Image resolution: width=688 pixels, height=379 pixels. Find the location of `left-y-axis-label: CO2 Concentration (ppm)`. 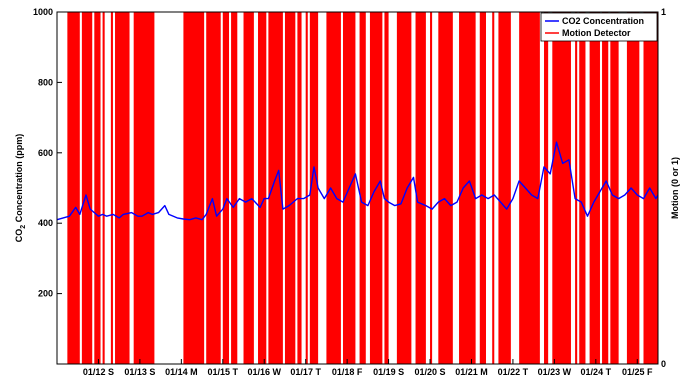

left-y-axis-label: CO2 Concentration (ppm) is located at coordinates (20, 188).